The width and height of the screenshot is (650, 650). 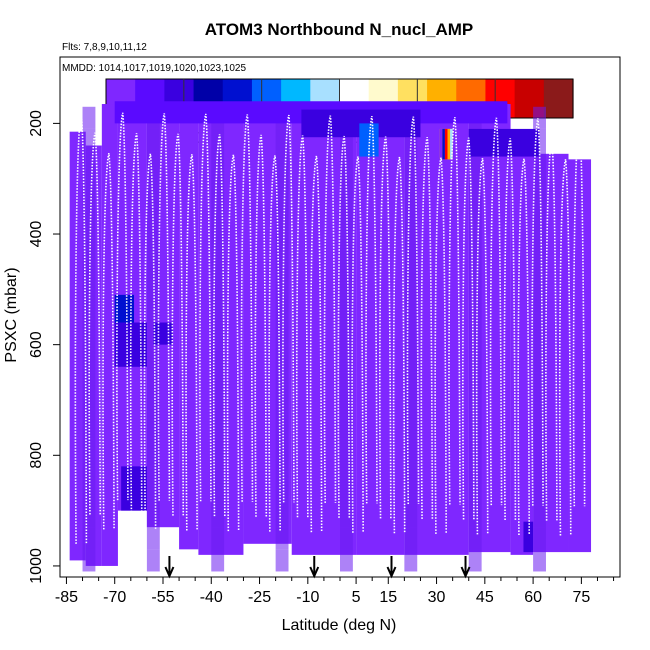 I want to click on x-axis: -85 -70 -55 -40 -25 -10 5 15 30 45 60 75, so click(x=335, y=591).